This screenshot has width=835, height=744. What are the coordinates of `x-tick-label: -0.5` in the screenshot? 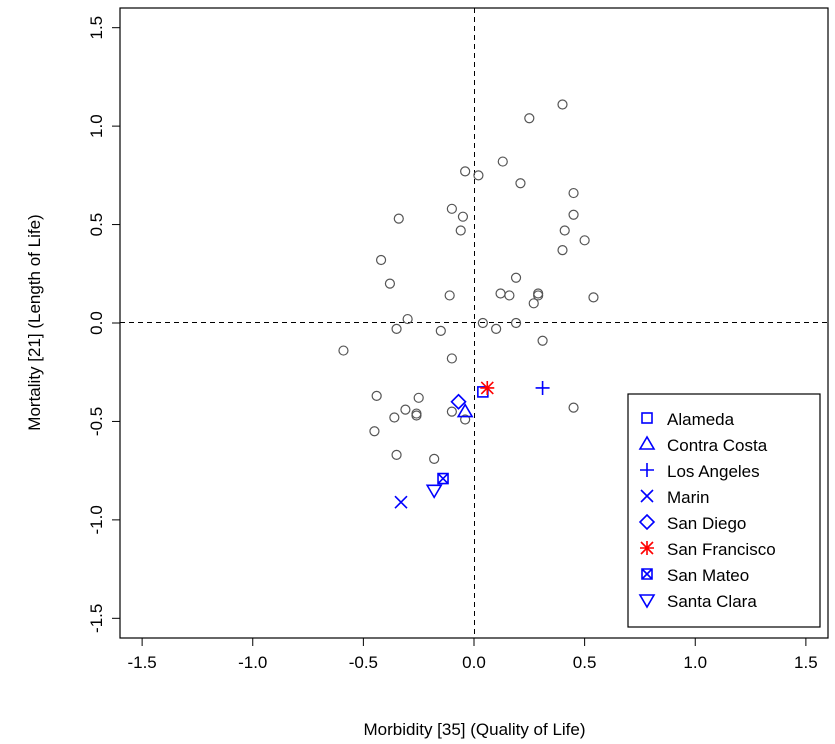 It's located at (363, 662).